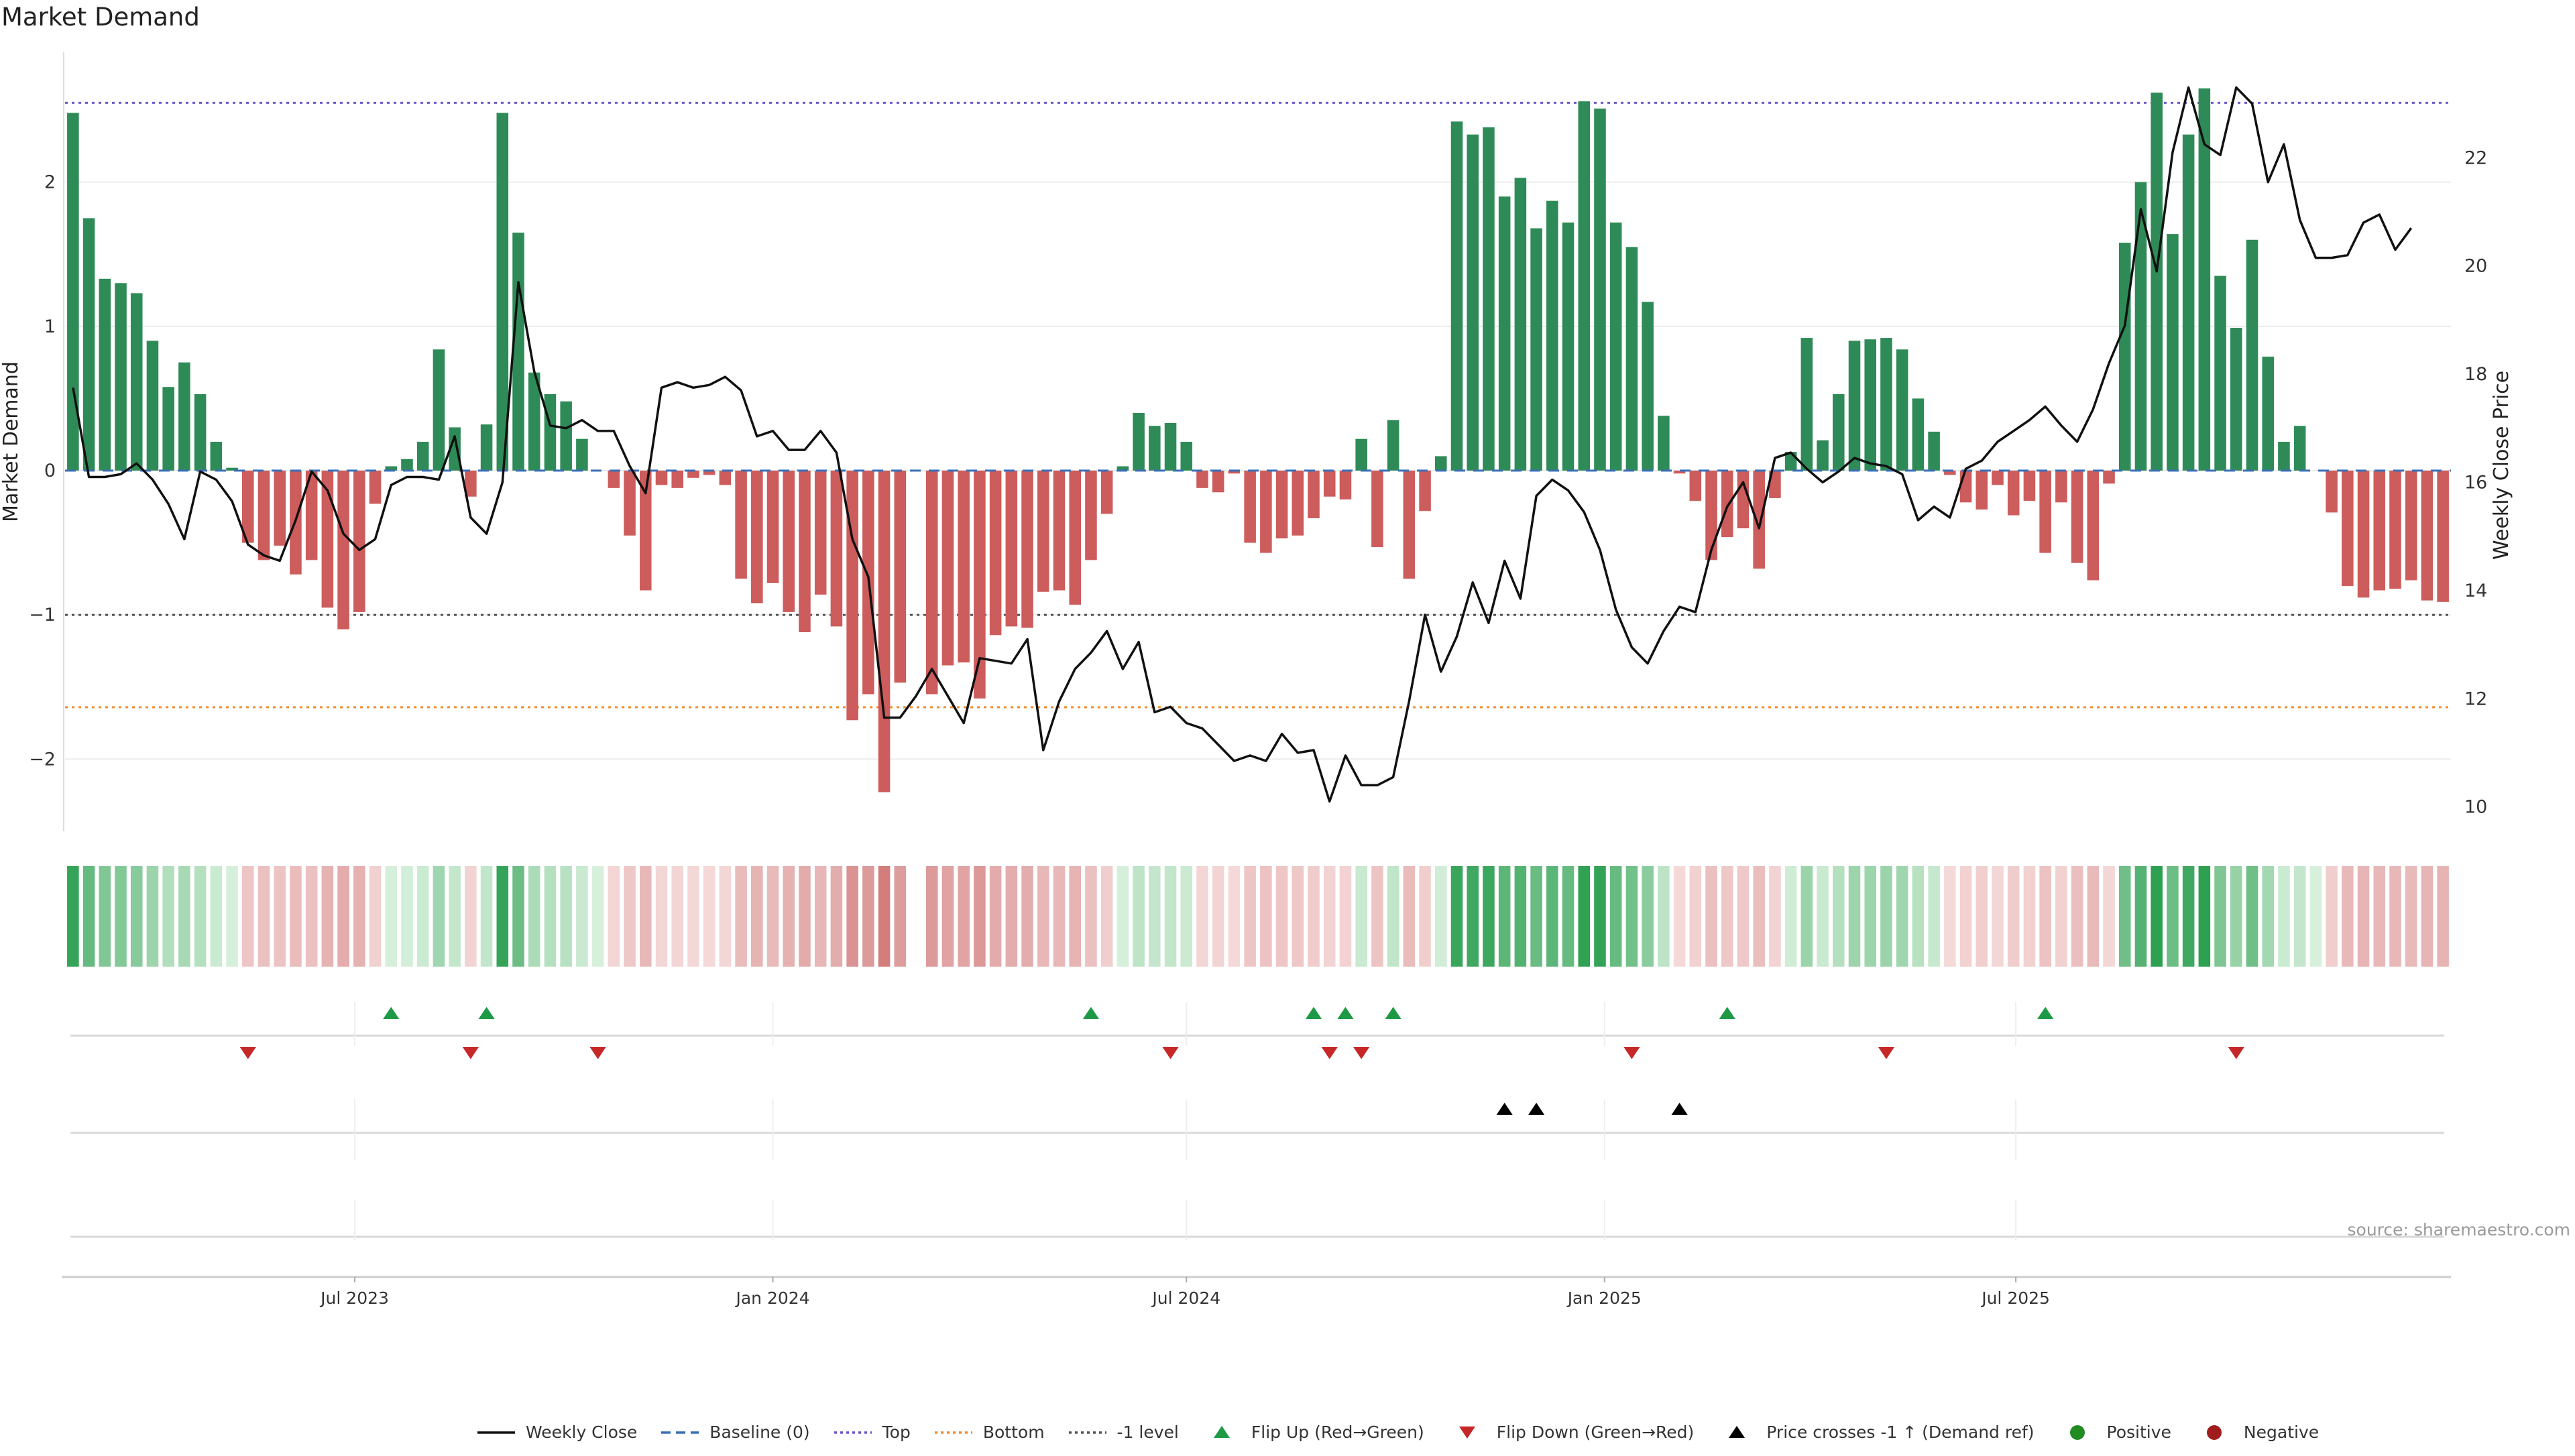 This screenshot has width=2575, height=1456. What do you see at coordinates (2475, 591) in the screenshot?
I see `y2-tick-label: 14` at bounding box center [2475, 591].